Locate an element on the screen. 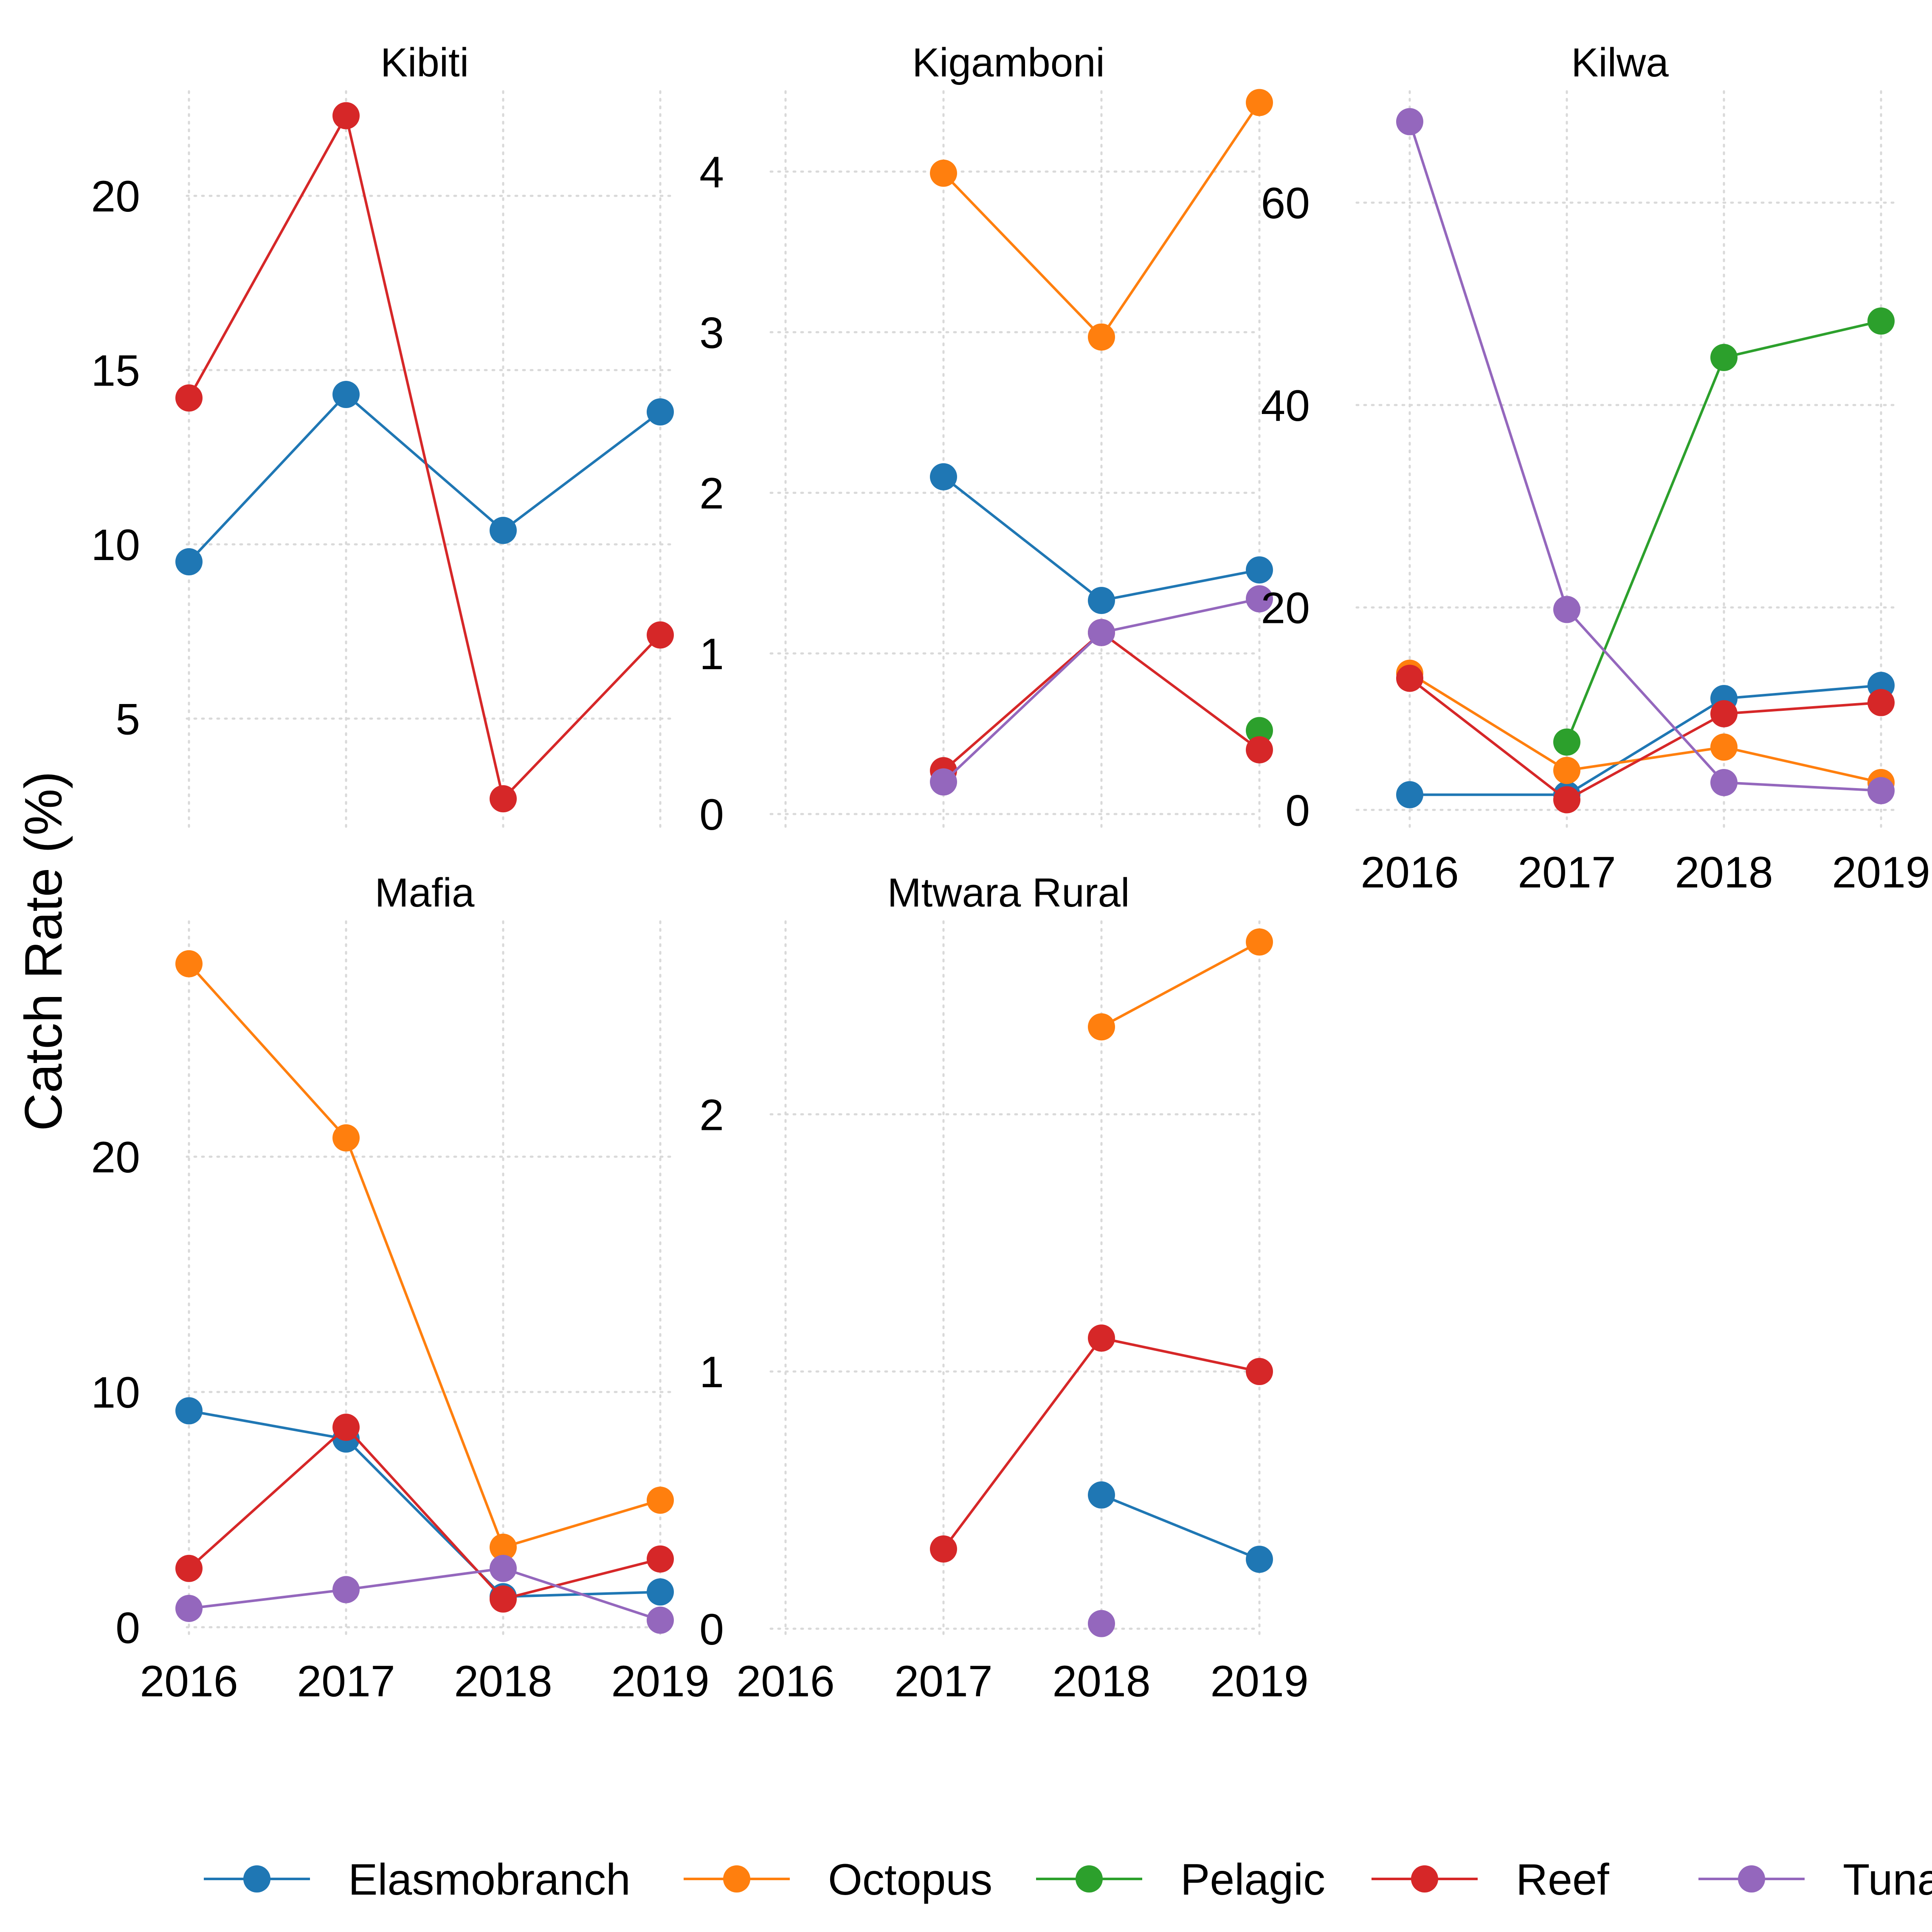  y-tick-label: 15 is located at coordinates (115, 371).